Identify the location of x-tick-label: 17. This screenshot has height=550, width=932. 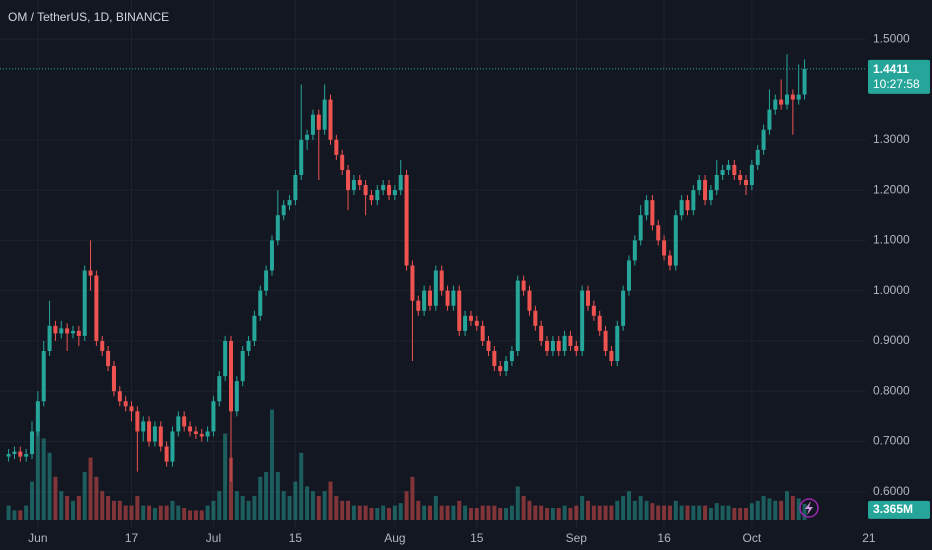
(132, 538).